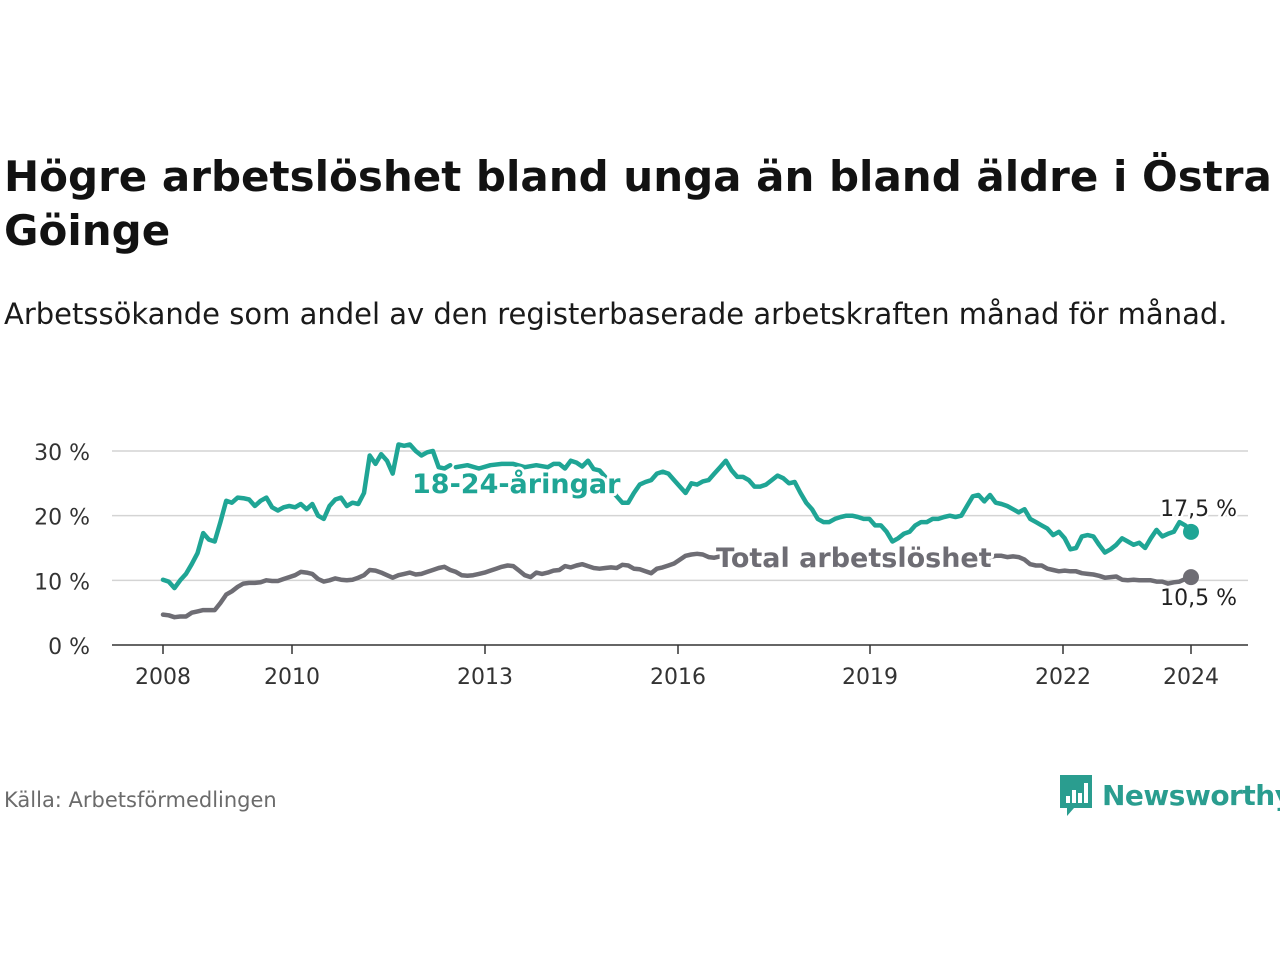 Image resolution: width=1280 pixels, height=960 pixels. What do you see at coordinates (854, 558) in the screenshot?
I see `series-label: Total arbetslöshet` at bounding box center [854, 558].